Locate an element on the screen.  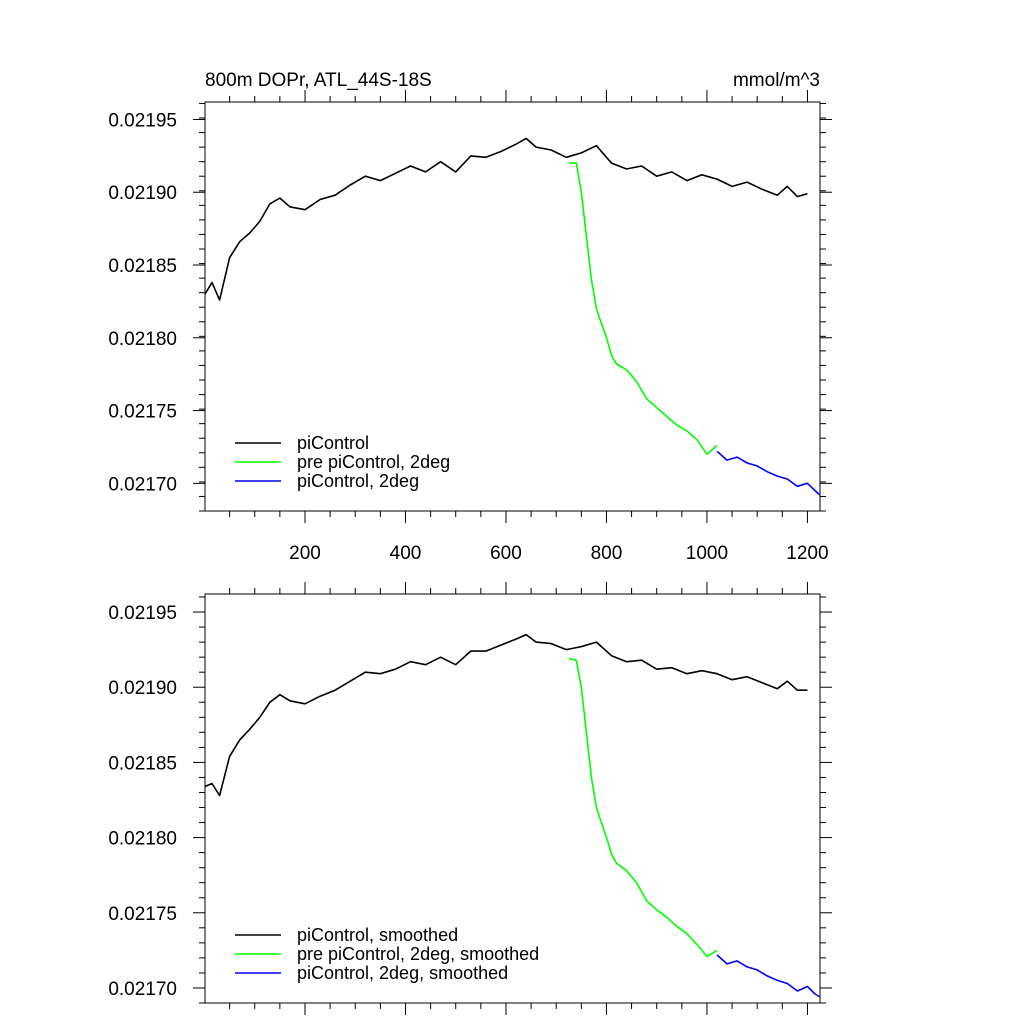
legend-label: pre piControl, 2deg is located at coordinates (373, 462).